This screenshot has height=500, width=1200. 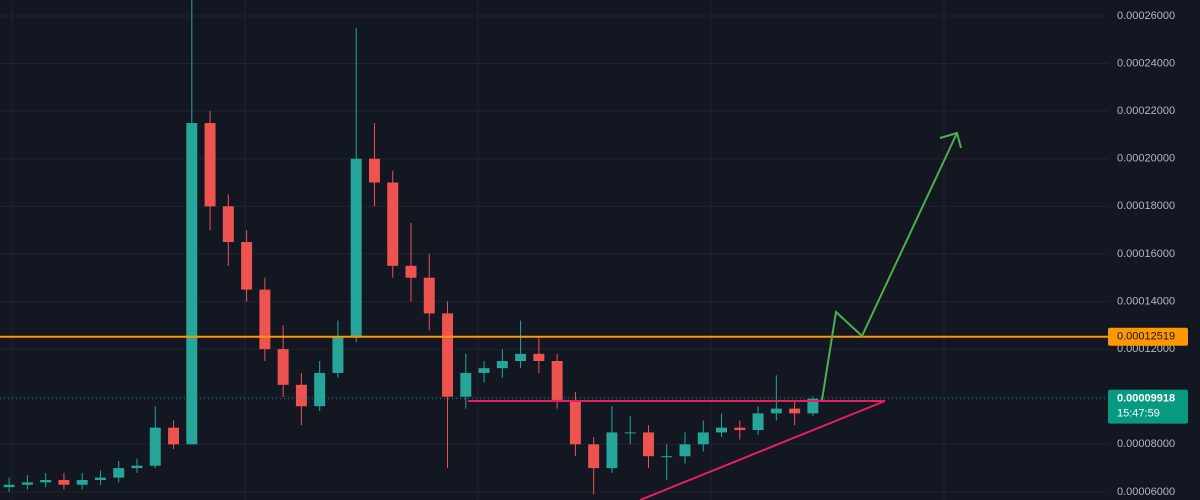 I want to click on y-tick-label: 0.00006000, so click(x=1146, y=492).